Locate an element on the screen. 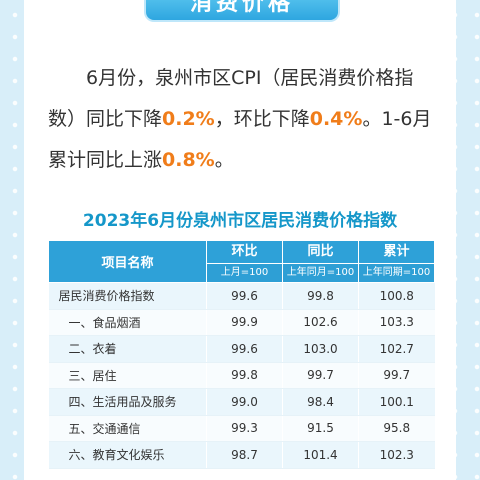 Image resolution: width=480 pixels, height=480 pixels. table-row: 四、生活用品及服务 99.0 98.4 100.1 is located at coordinates (241, 402).